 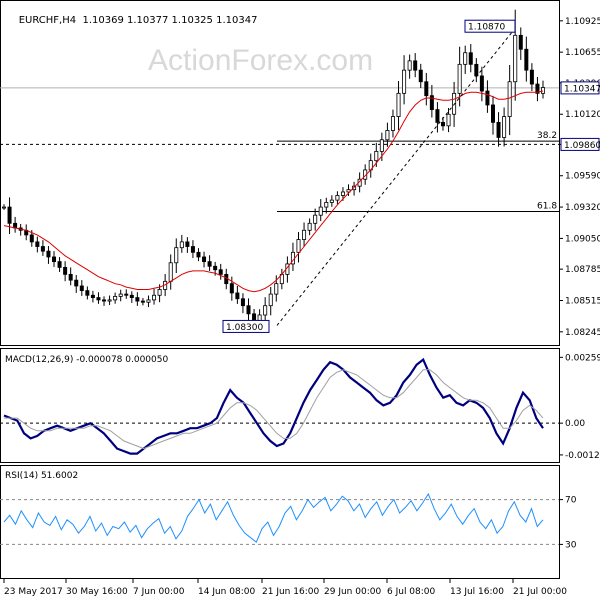 What do you see at coordinates (582, 358) in the screenshot?
I see `macd-tick-label: 0.00259` at bounding box center [582, 358].